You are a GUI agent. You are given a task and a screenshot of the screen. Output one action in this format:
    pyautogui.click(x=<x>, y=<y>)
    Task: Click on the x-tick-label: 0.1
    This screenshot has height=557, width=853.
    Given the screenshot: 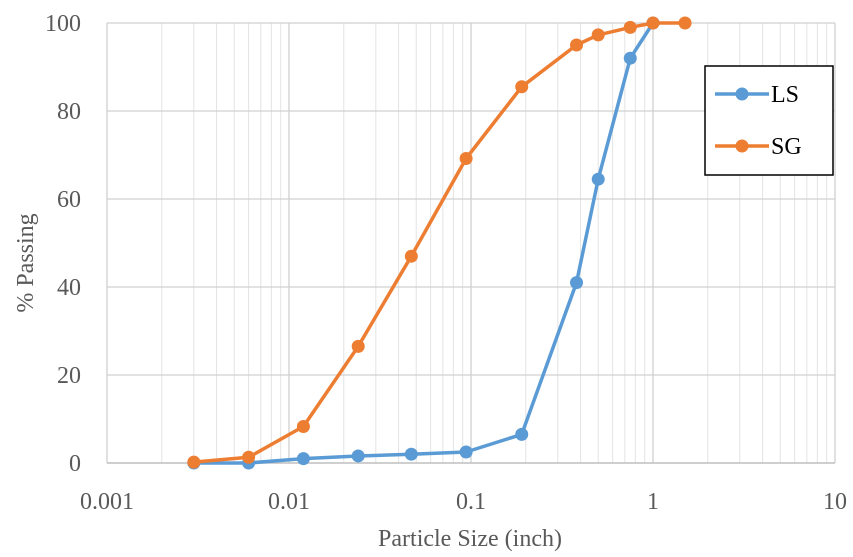 What is the action you would take?
    pyautogui.click(x=471, y=502)
    